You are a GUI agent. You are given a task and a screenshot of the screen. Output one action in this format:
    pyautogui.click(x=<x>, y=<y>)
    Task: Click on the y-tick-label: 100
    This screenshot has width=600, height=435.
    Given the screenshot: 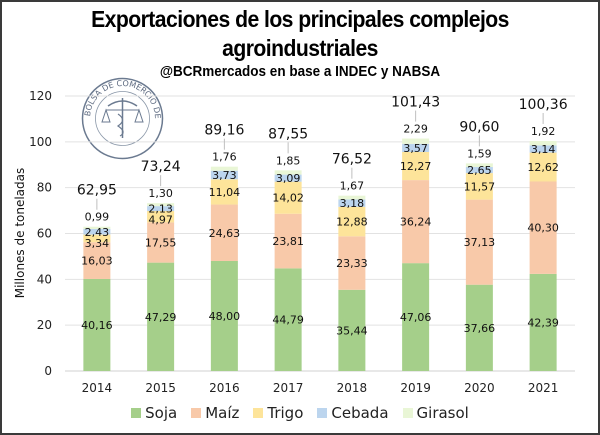 What is the action you would take?
    pyautogui.click(x=40, y=142)
    